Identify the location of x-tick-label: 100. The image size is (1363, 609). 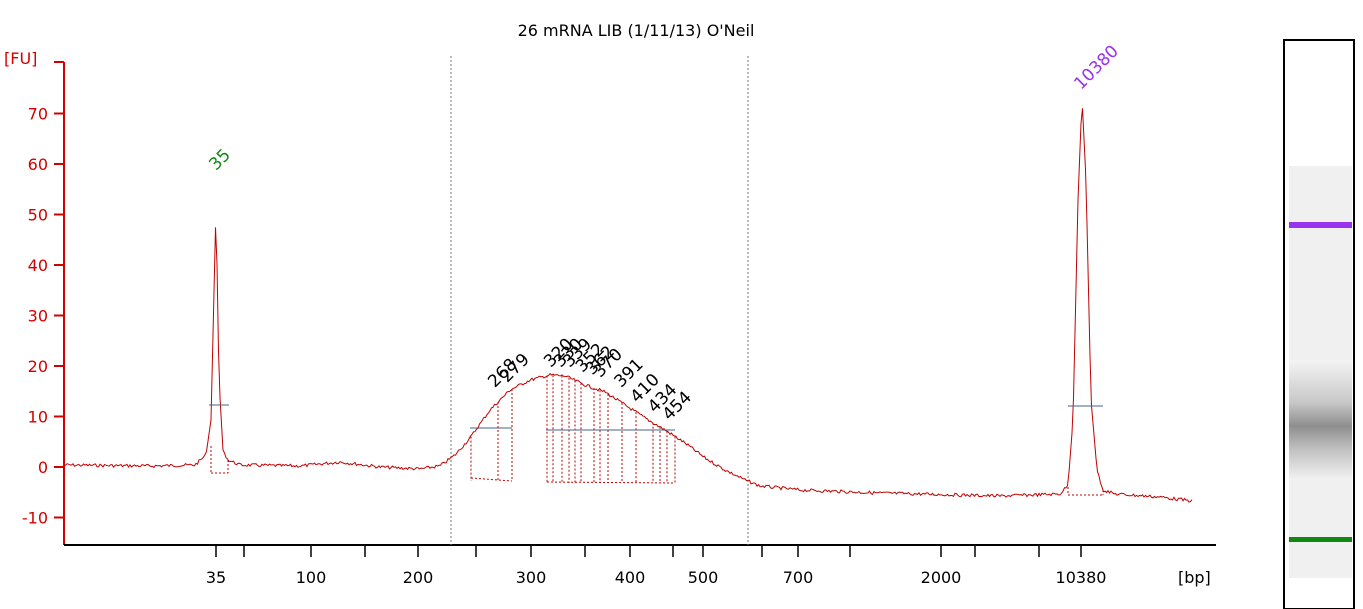
(311, 577).